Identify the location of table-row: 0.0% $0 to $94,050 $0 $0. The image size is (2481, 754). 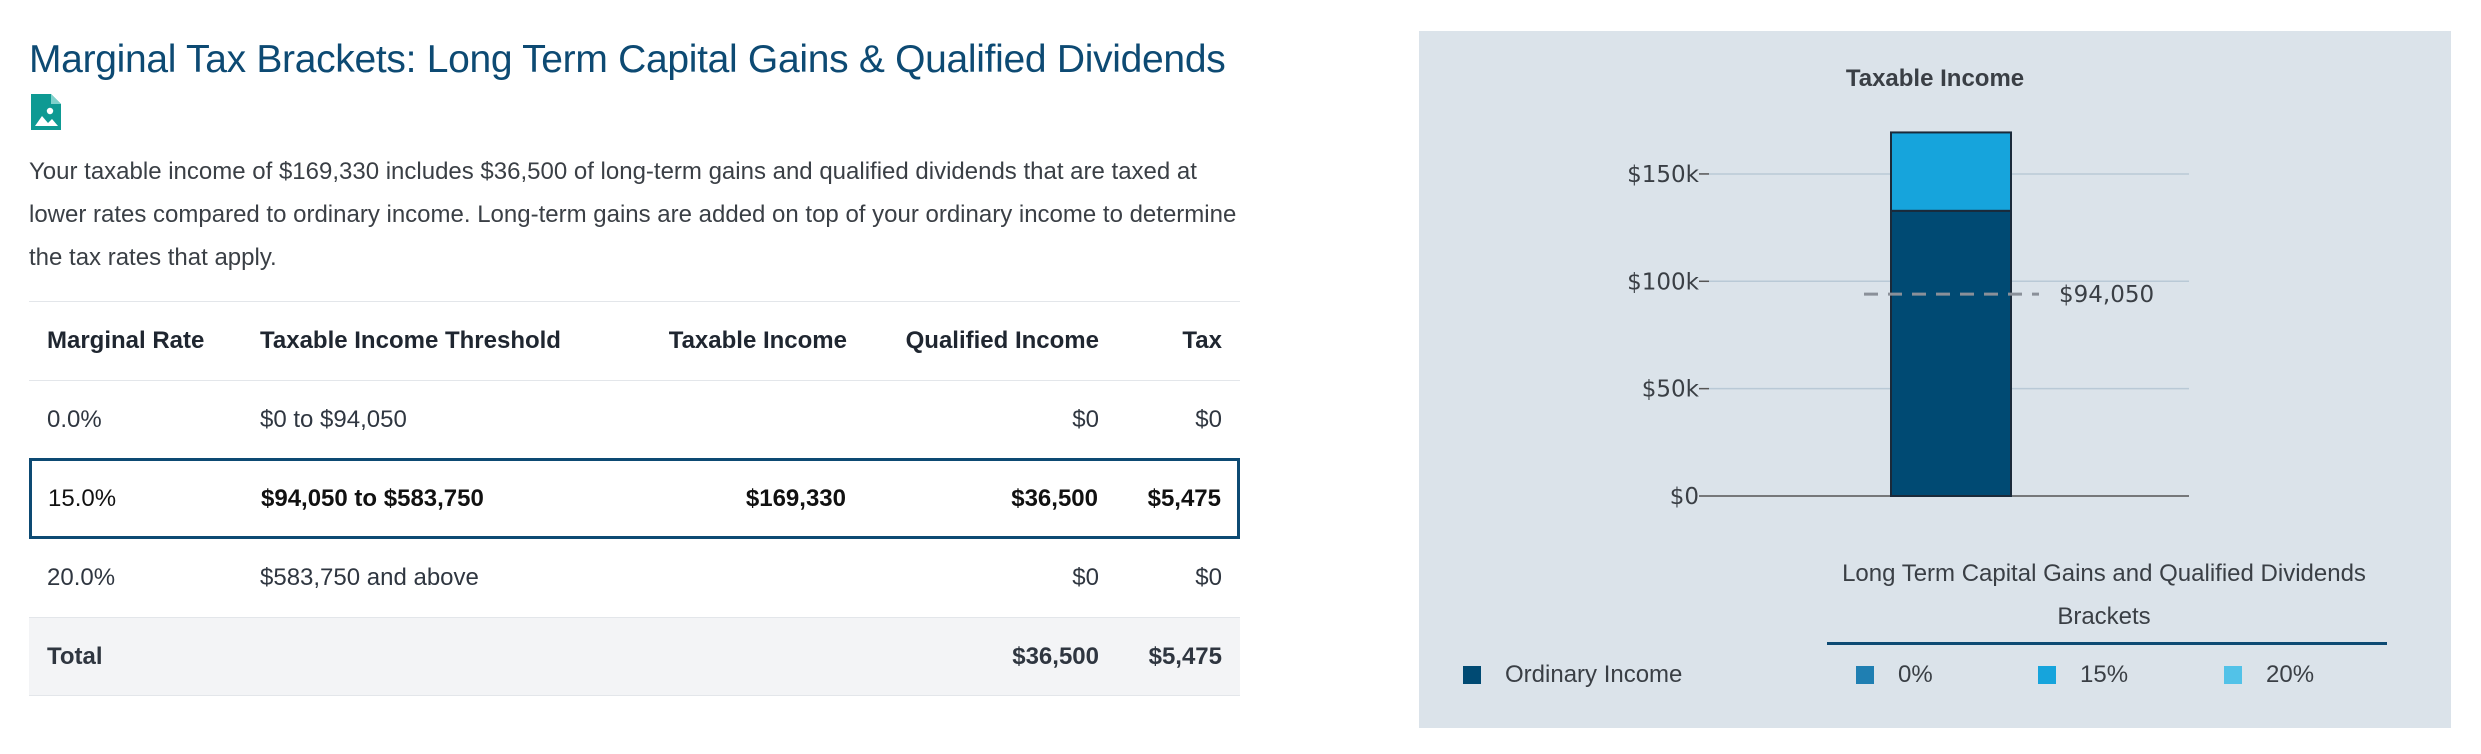
(634, 419).